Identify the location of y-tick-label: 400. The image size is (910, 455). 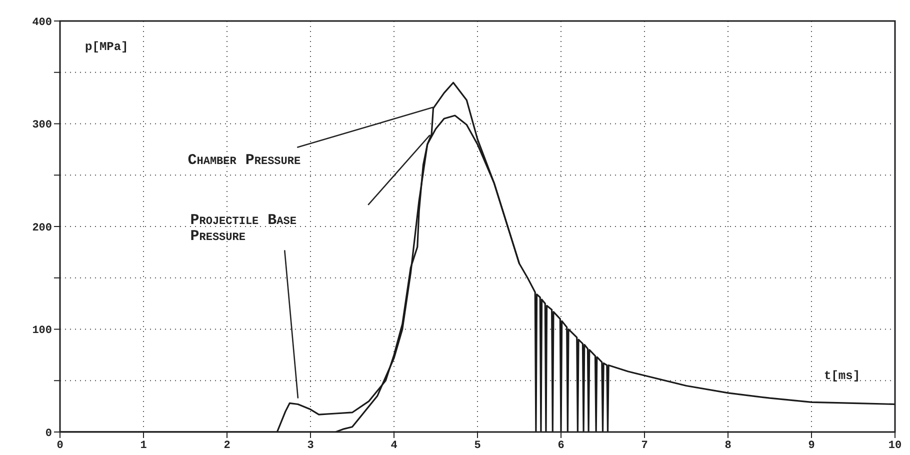
(42, 22).